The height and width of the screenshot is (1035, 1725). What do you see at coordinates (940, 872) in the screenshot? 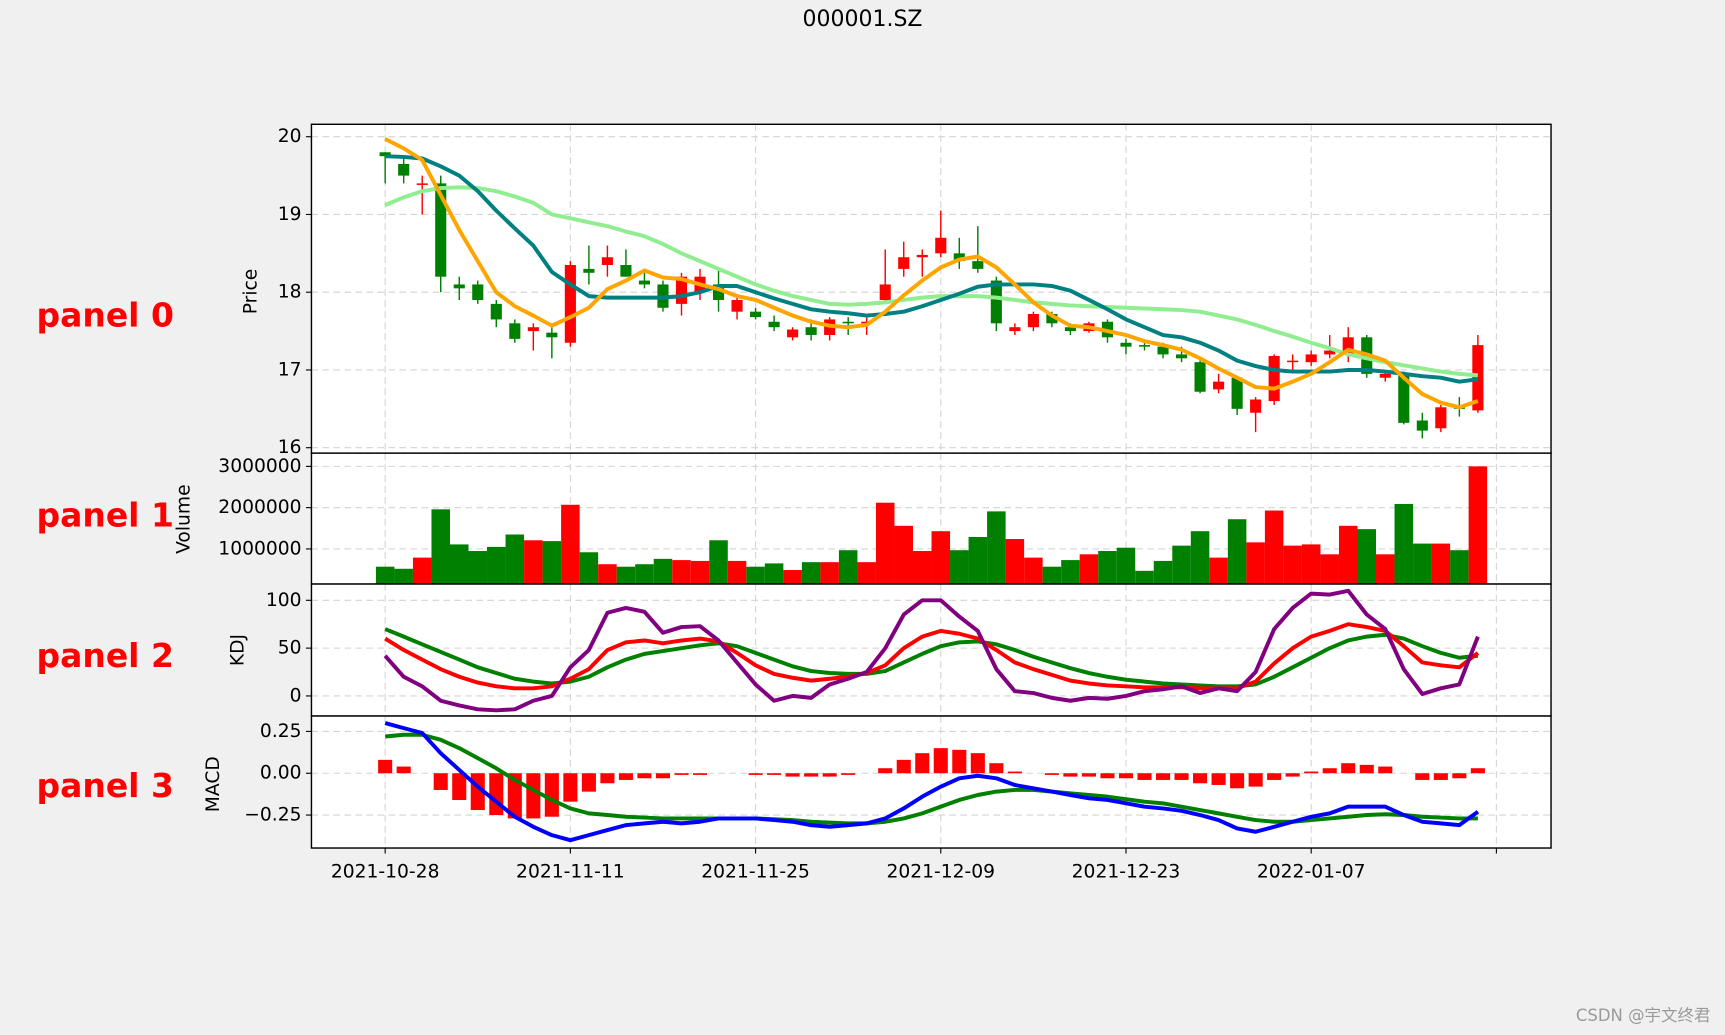
I see `x-tick-label: 2021-12-09` at bounding box center [940, 872].